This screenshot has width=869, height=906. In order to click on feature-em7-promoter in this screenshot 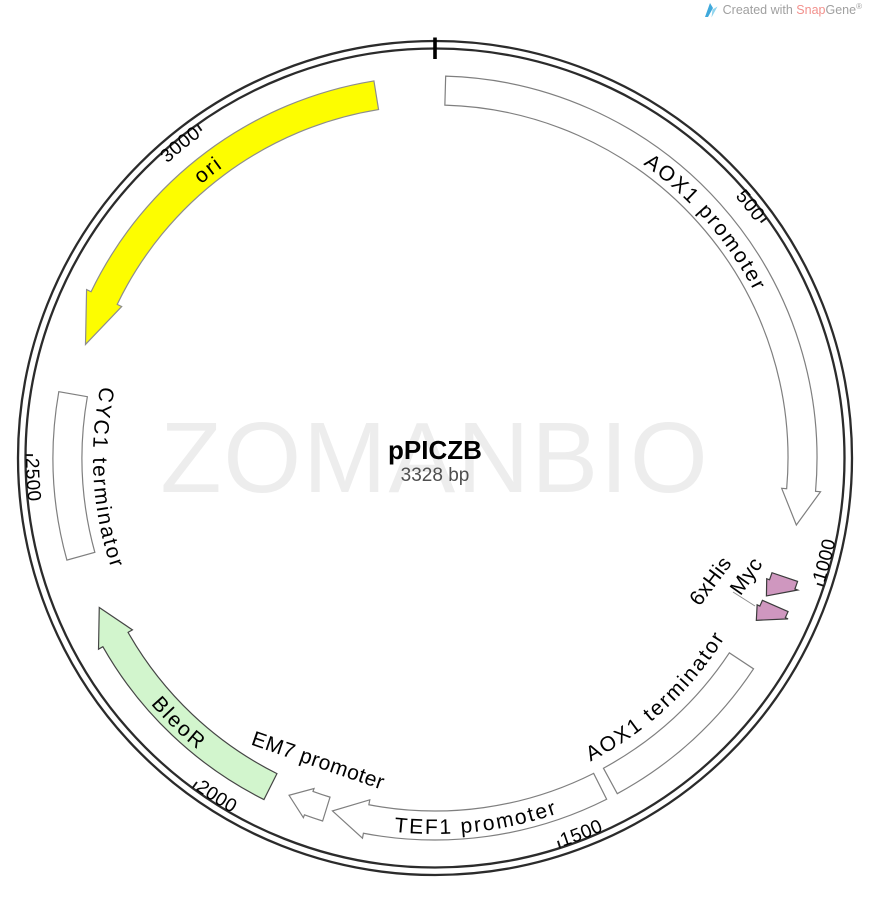, I will do `click(309, 804)`.